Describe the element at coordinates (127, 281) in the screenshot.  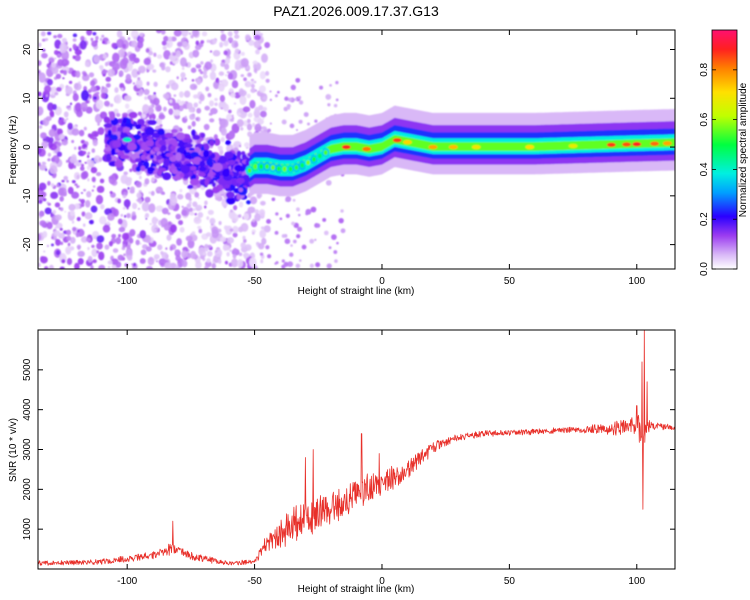
I see `spectrogram-x-tick-label: -100` at that location.